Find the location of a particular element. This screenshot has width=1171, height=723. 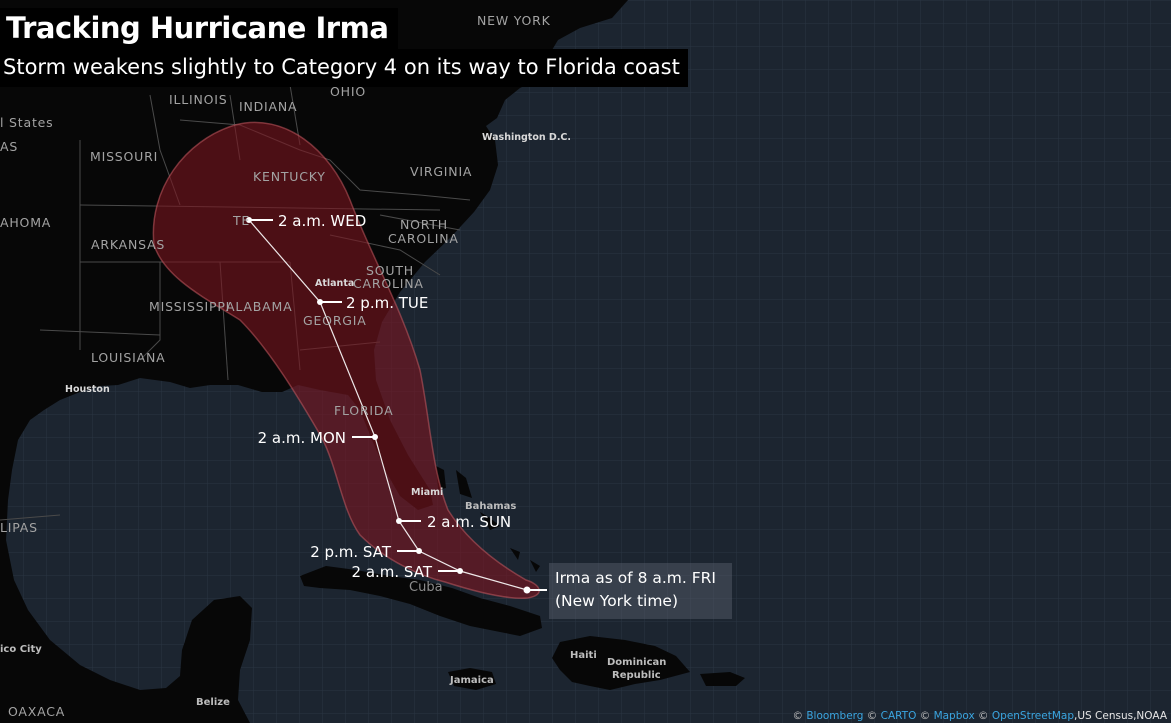

map-label-south-carolina-1: SOUTH is located at coordinates (390, 270).